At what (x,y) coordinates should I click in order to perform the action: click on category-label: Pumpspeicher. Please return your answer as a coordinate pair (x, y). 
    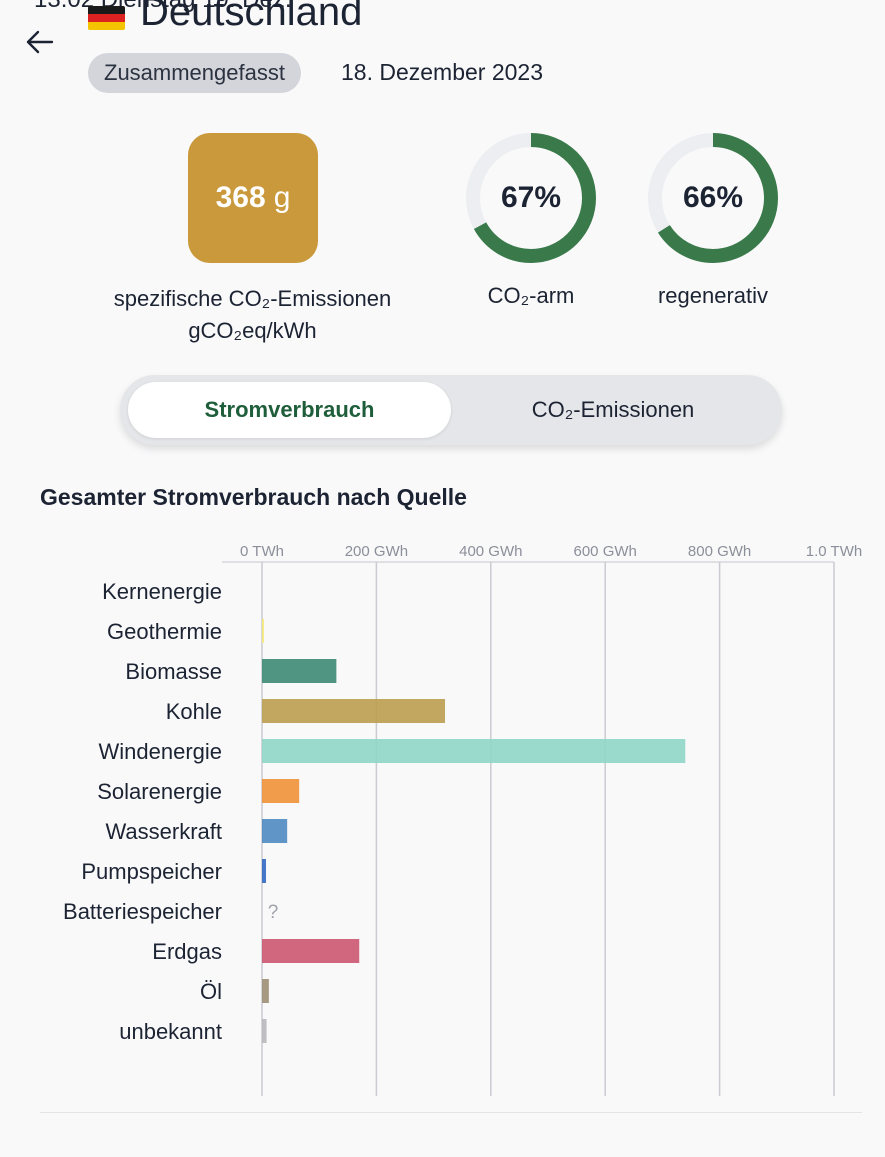
    Looking at the image, I should click on (151, 871).